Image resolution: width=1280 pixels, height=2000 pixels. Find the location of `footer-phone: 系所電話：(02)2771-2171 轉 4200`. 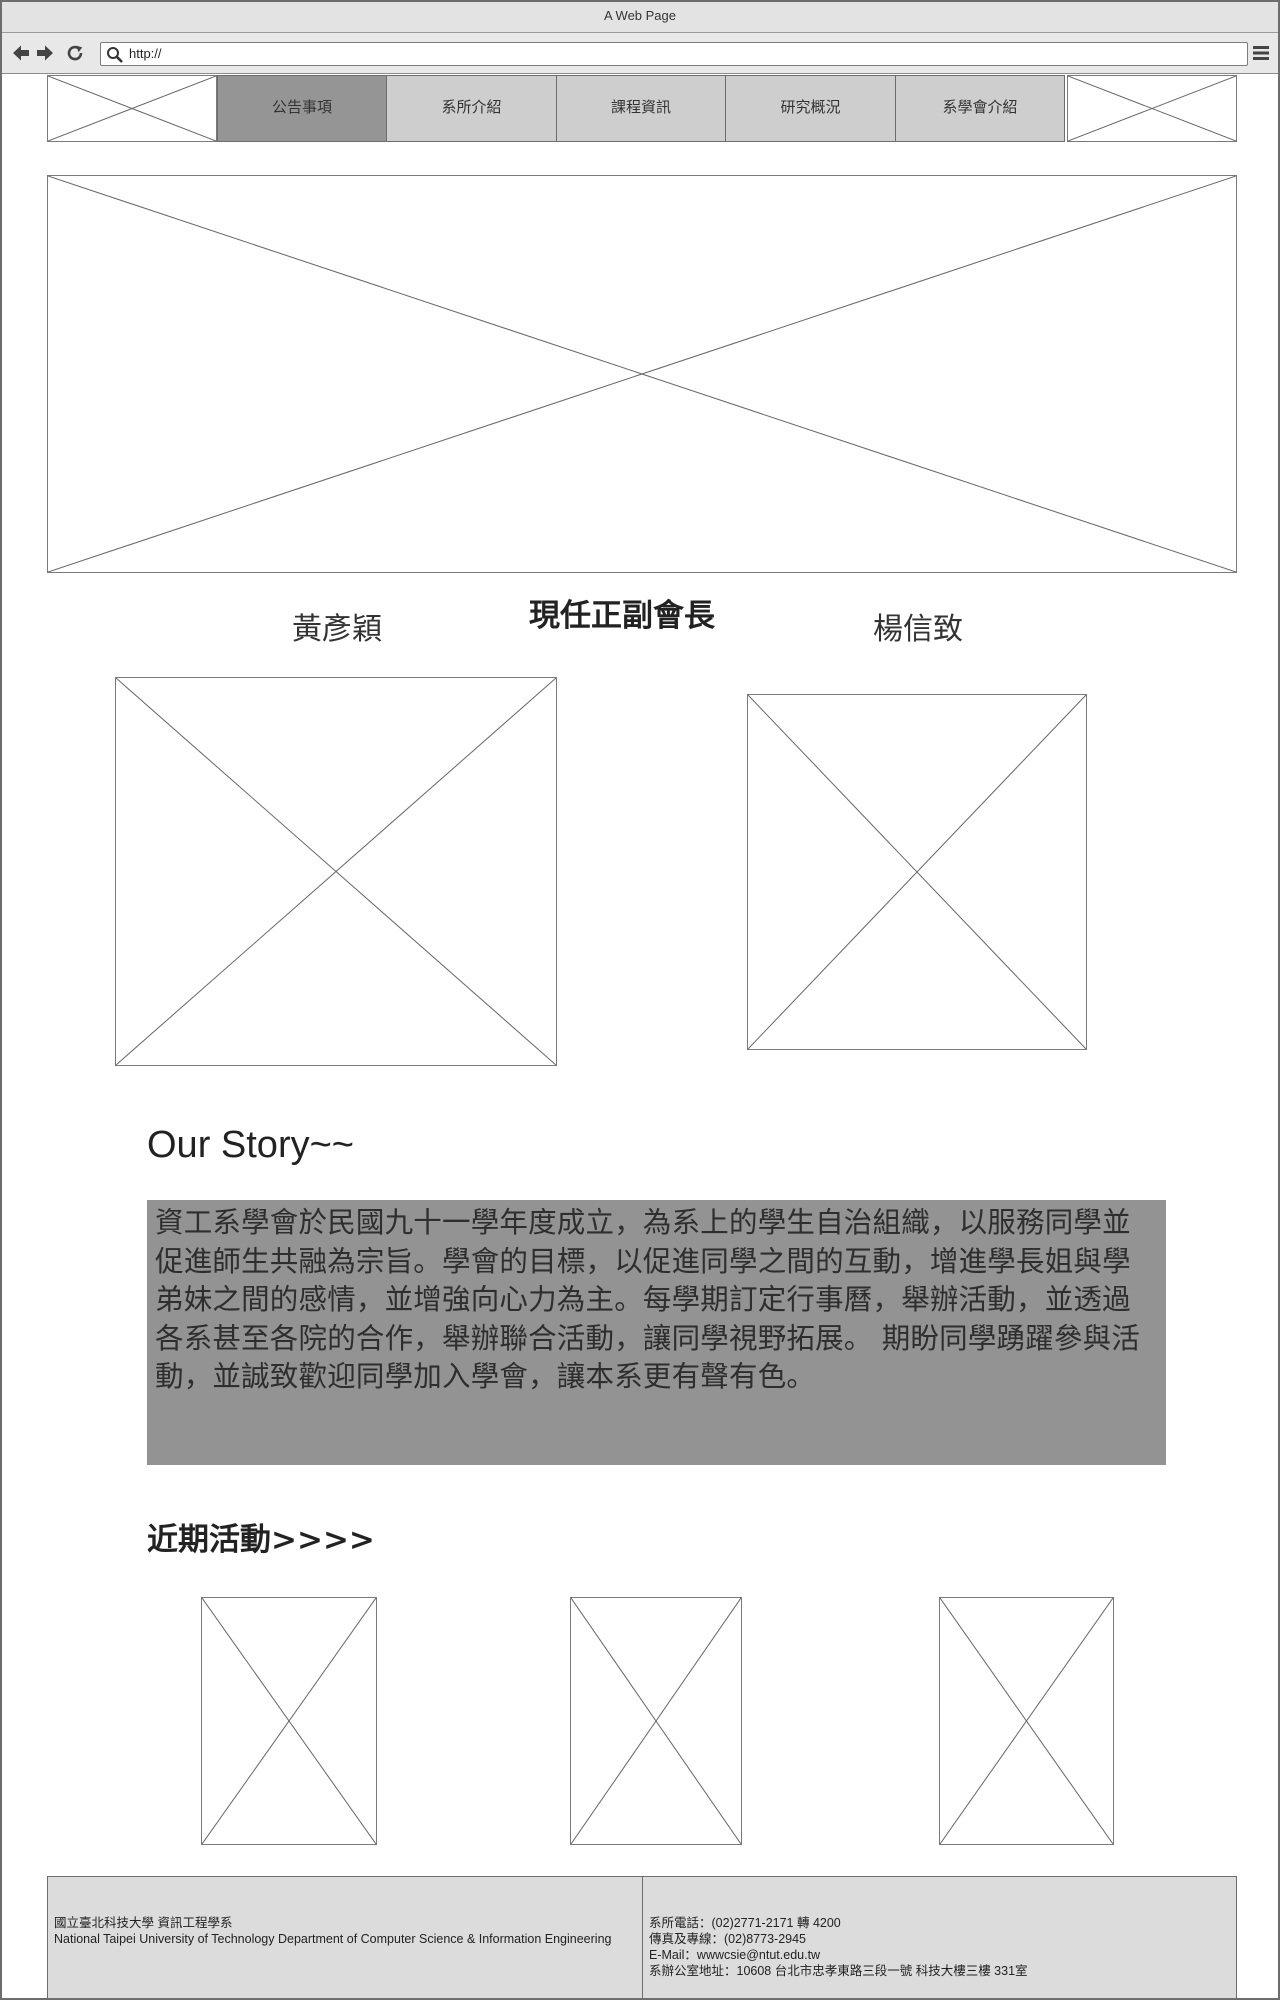

footer-phone: 系所電話：(02)2771-2171 轉 4200 is located at coordinates (745, 1923).